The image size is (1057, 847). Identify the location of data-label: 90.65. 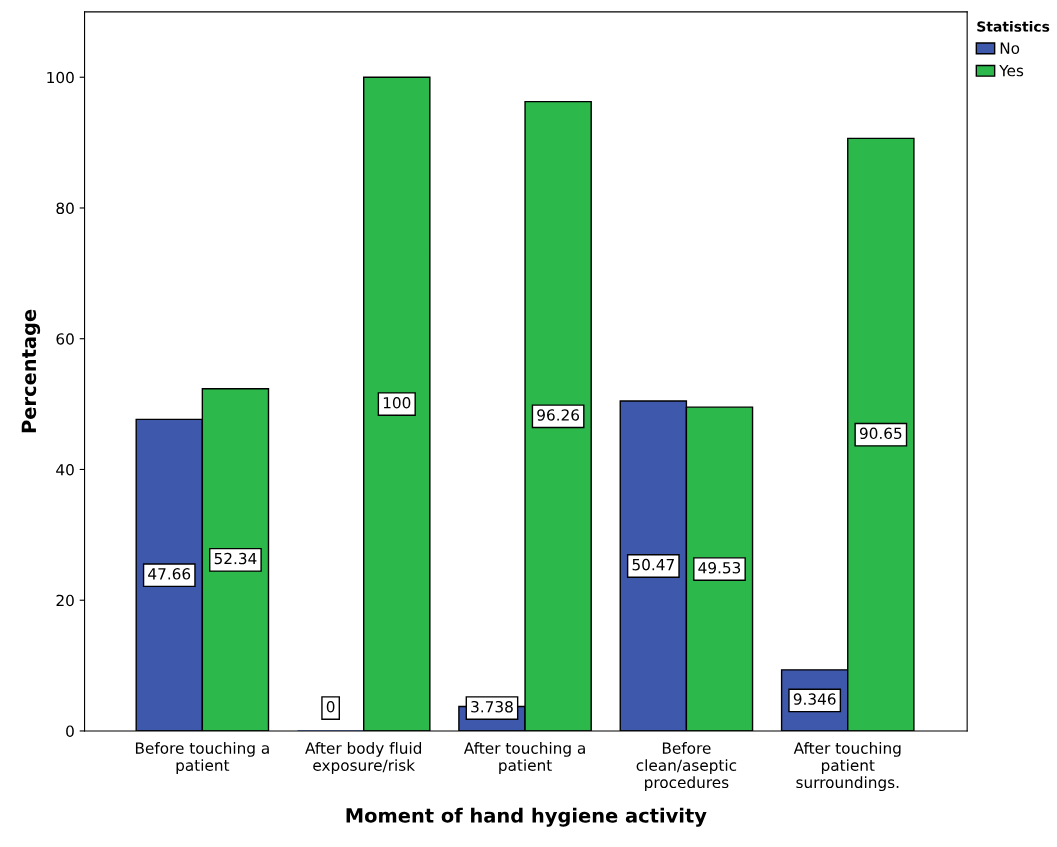
(880, 433).